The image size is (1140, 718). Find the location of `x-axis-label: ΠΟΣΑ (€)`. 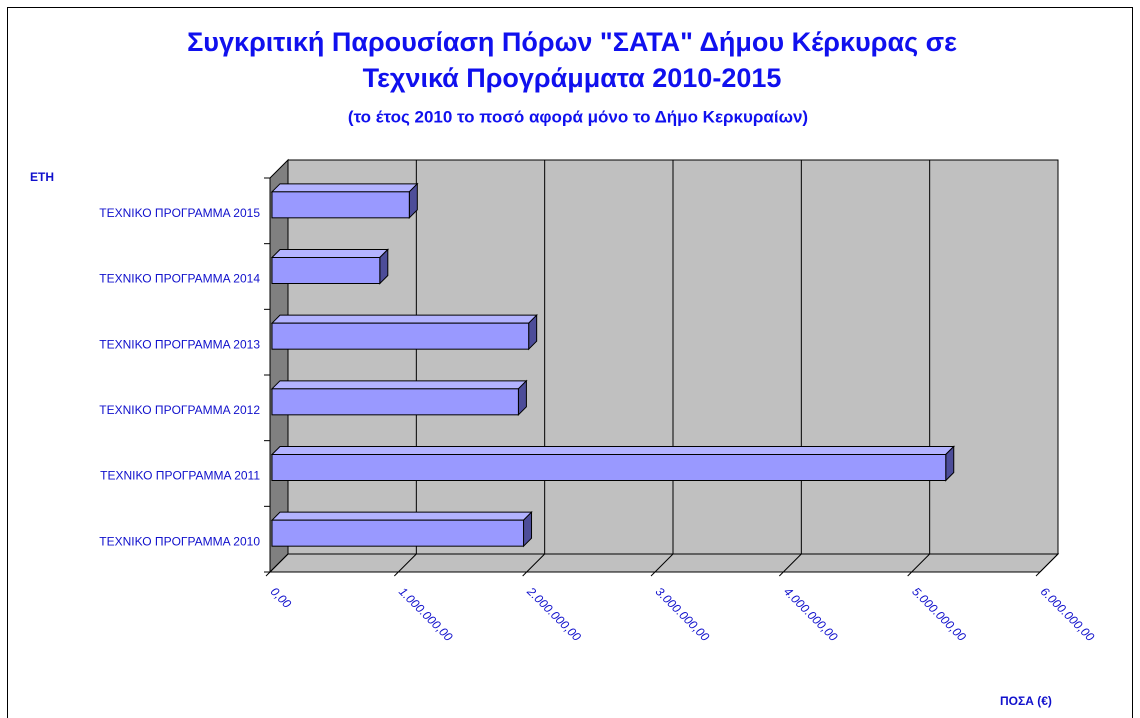

x-axis-label: ΠΟΣΑ (€) is located at coordinates (1026, 701).